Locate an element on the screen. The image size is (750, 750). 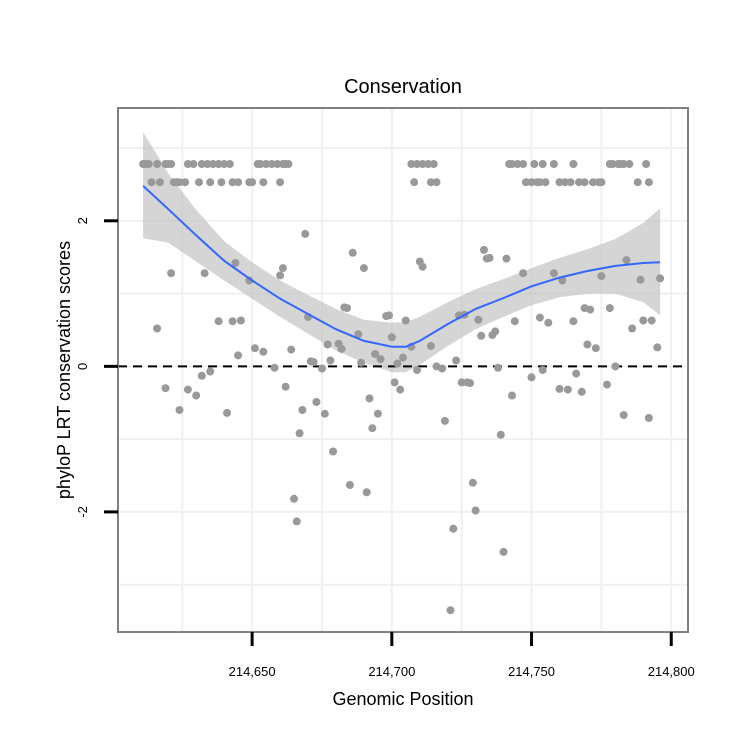
x-axis: 214,650 214,700 214,750 214,800 is located at coordinates (462, 655).